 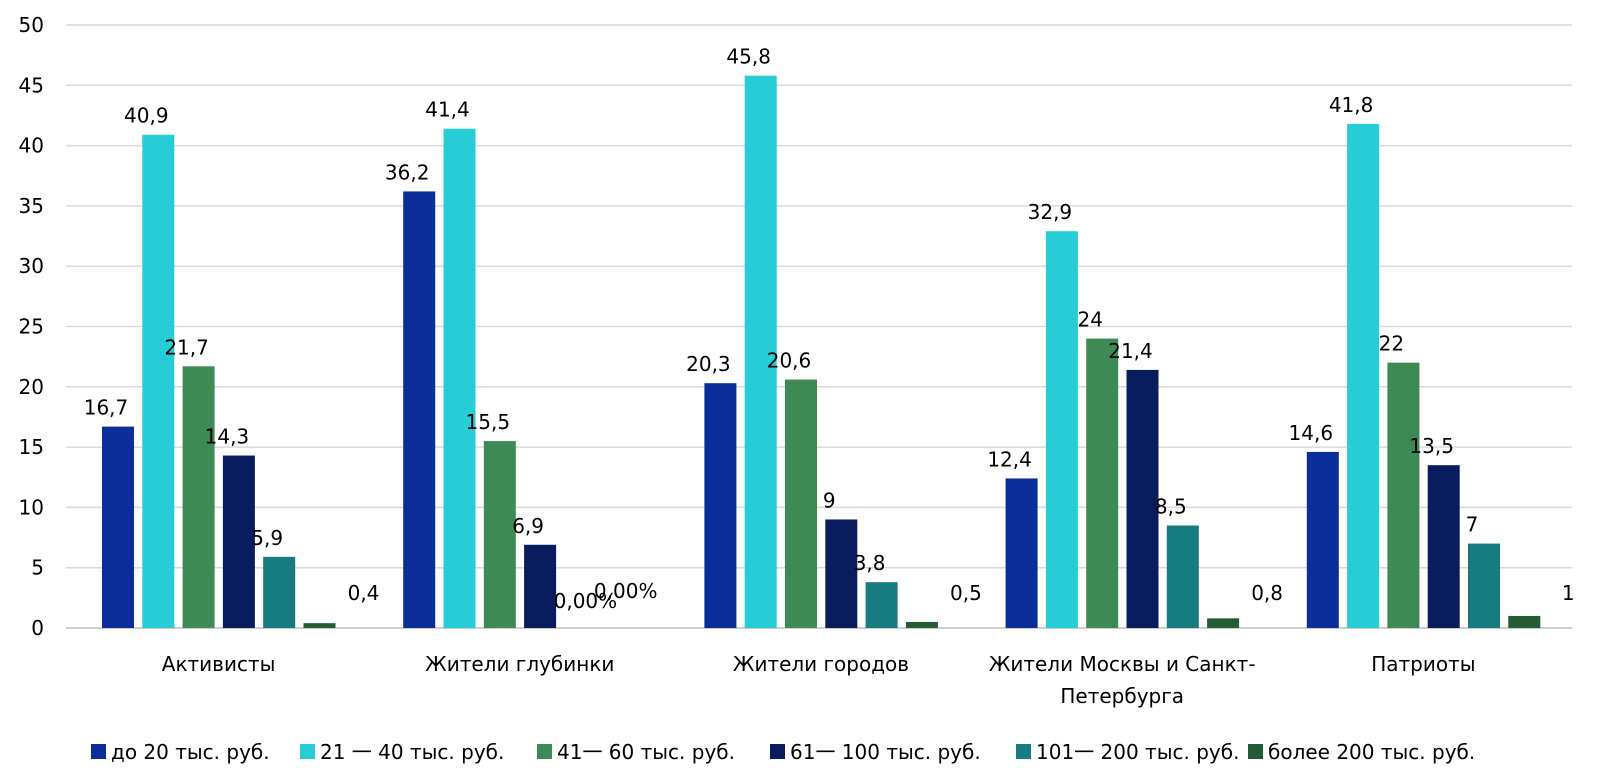 What do you see at coordinates (227, 437) in the screenshot?
I see `data-label: 14,3` at bounding box center [227, 437].